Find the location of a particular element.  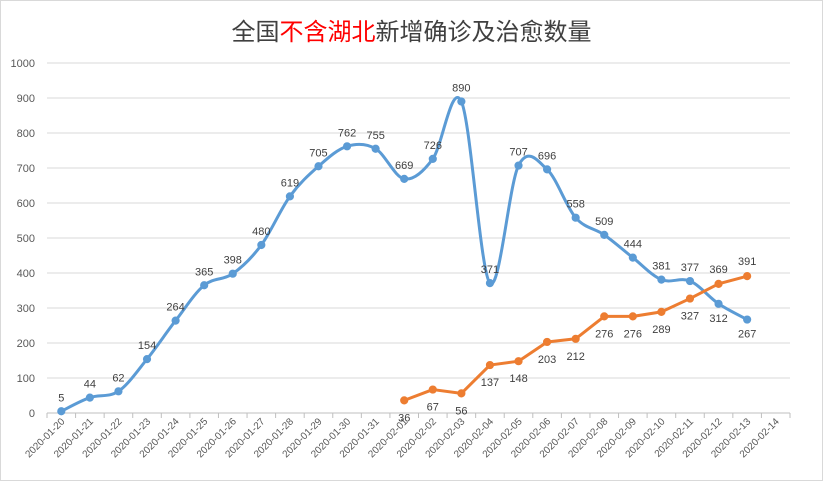

y-tick-label: 200 is located at coordinates (26, 344).